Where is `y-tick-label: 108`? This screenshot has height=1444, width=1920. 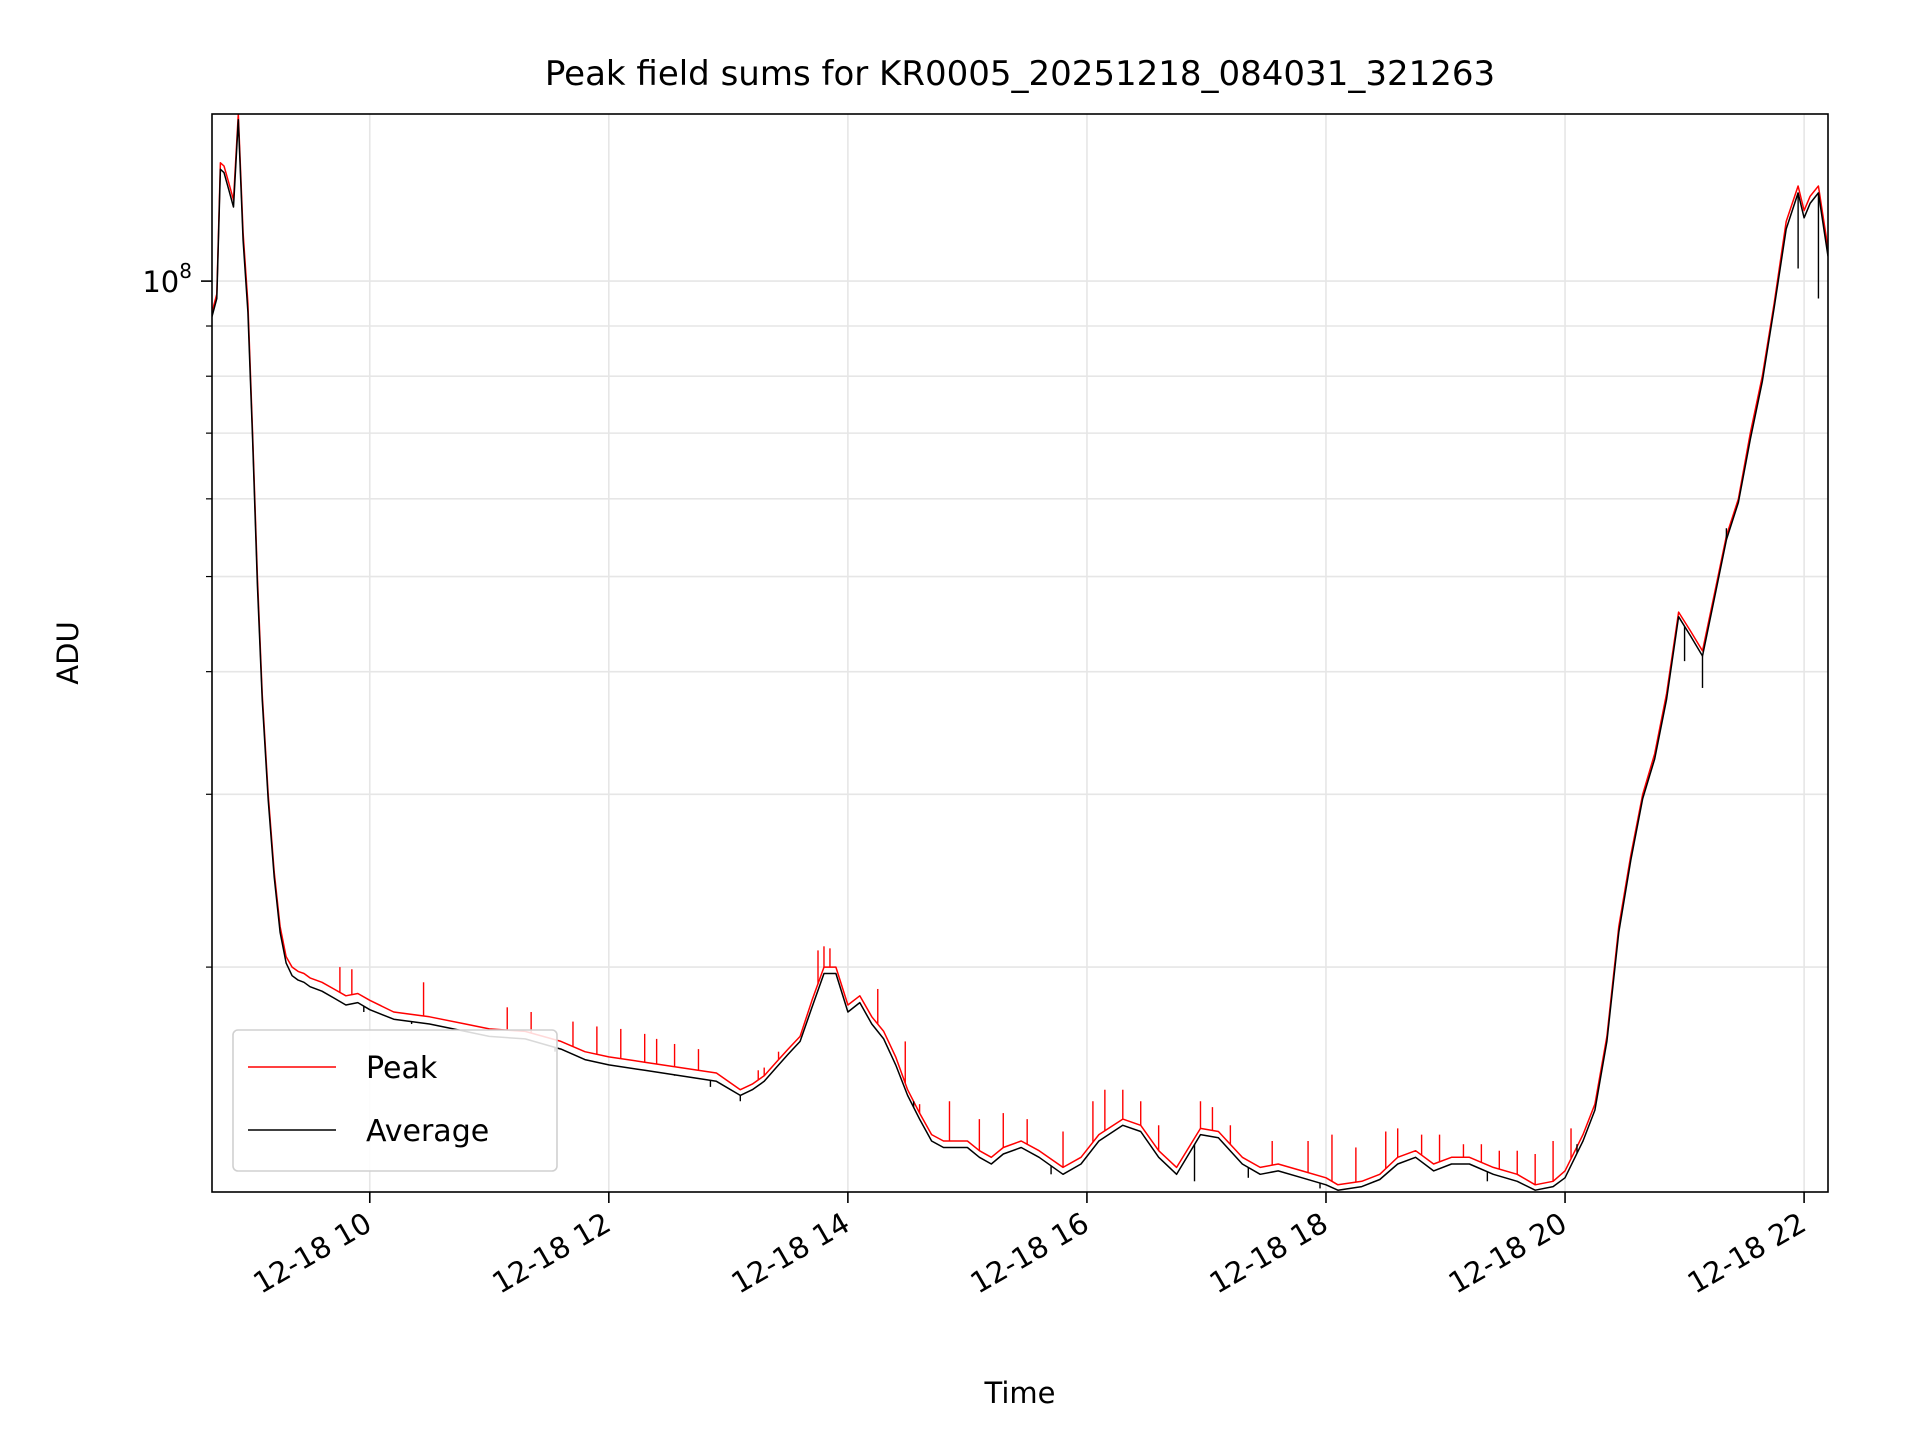
y-tick-label: 108 is located at coordinates (167, 279).